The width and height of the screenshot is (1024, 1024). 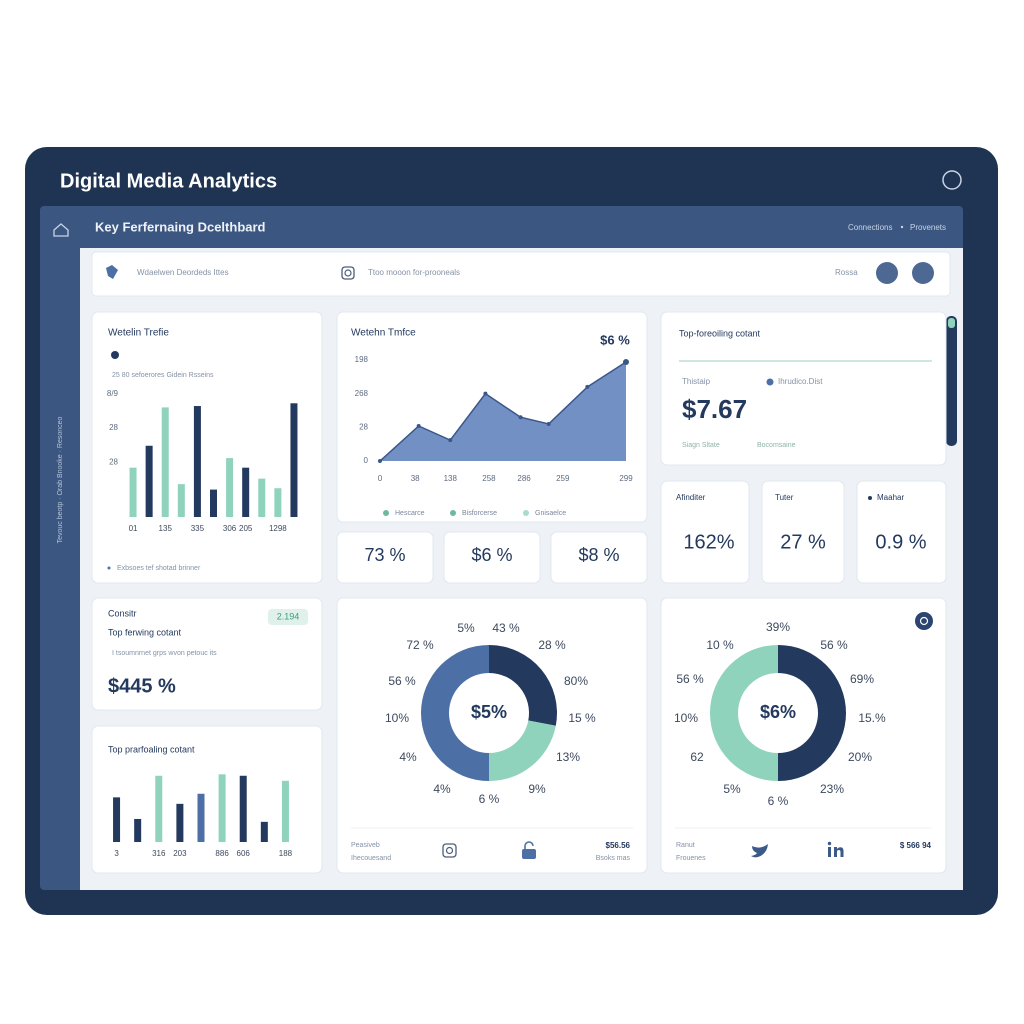 What do you see at coordinates (489, 799) in the screenshot?
I see `donut-annotation: 6 %` at bounding box center [489, 799].